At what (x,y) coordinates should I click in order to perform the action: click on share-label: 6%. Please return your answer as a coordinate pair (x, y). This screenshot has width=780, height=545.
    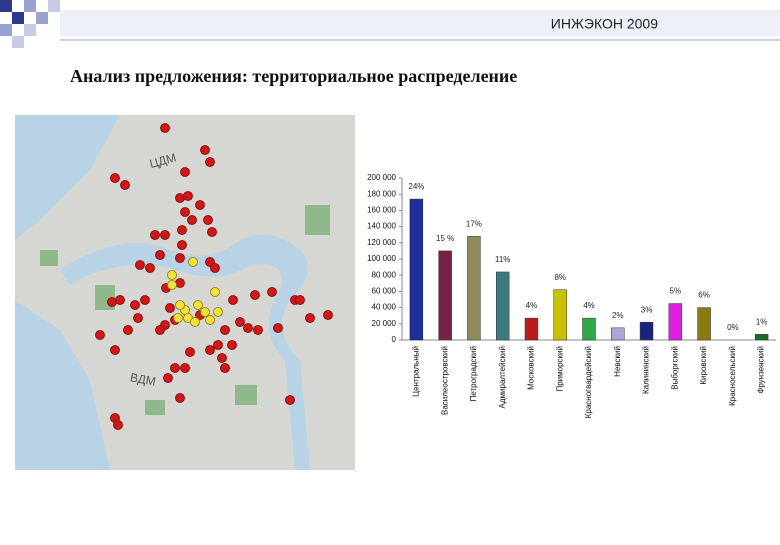
    Looking at the image, I should click on (704, 295).